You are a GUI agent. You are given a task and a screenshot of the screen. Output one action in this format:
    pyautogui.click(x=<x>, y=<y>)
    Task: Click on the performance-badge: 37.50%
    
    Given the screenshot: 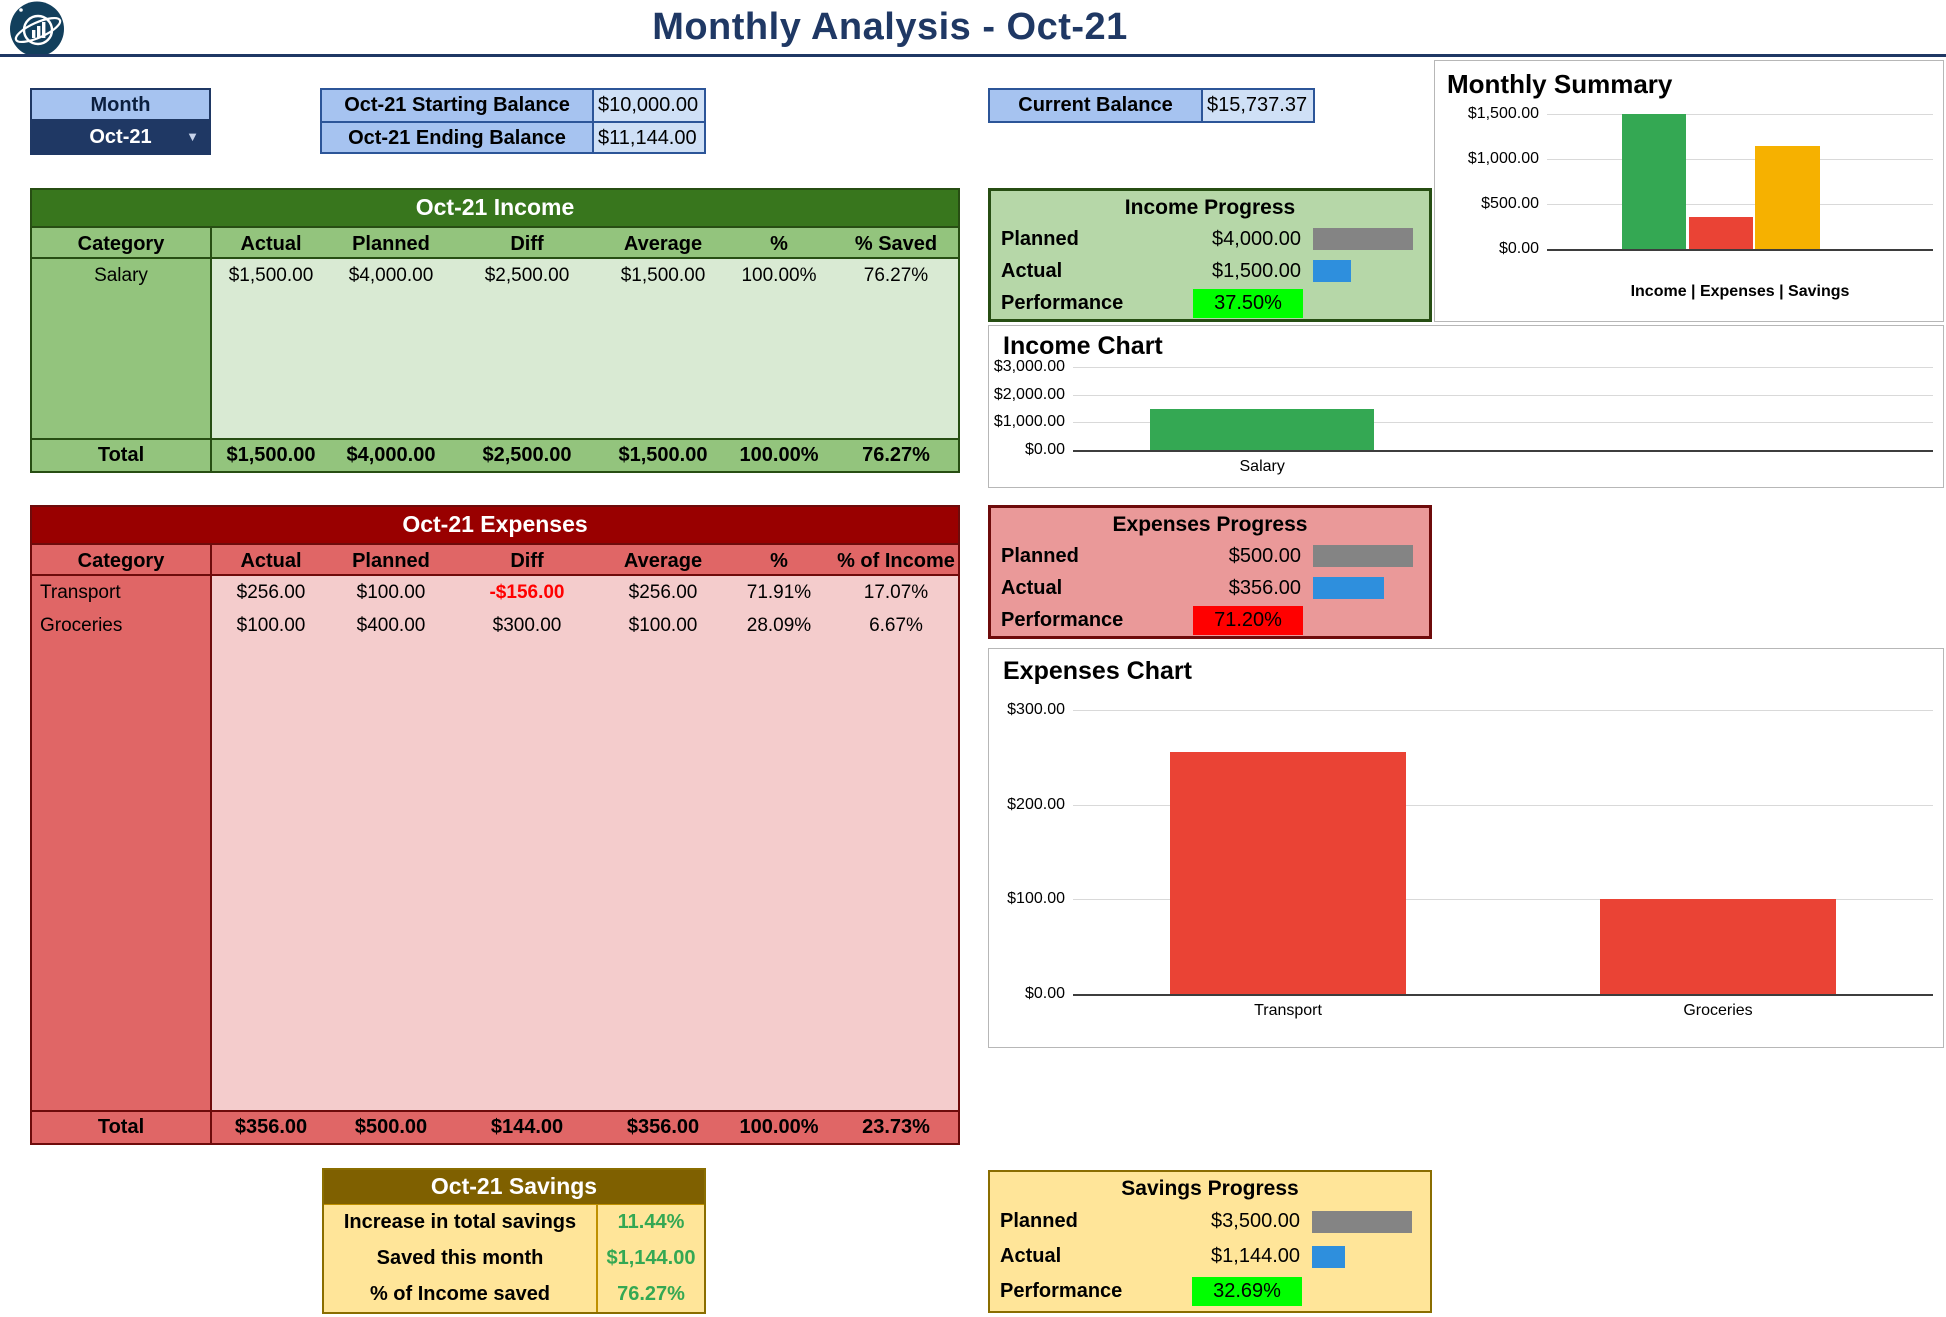 What is the action you would take?
    pyautogui.click(x=1248, y=303)
    